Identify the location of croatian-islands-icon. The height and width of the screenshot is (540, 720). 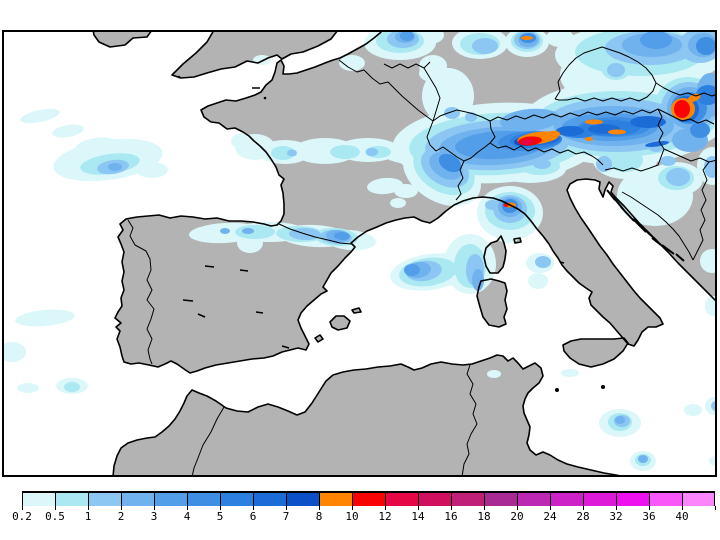
(645, 225).